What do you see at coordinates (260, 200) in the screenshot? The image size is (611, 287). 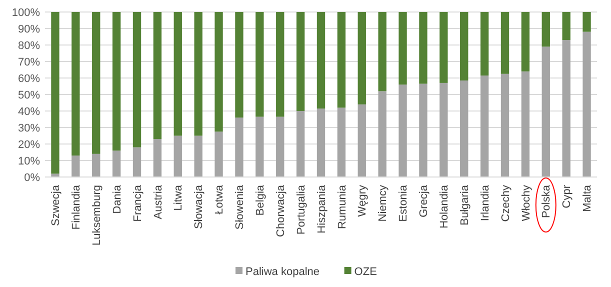 I see `x-tick-label: Belgia` at bounding box center [260, 200].